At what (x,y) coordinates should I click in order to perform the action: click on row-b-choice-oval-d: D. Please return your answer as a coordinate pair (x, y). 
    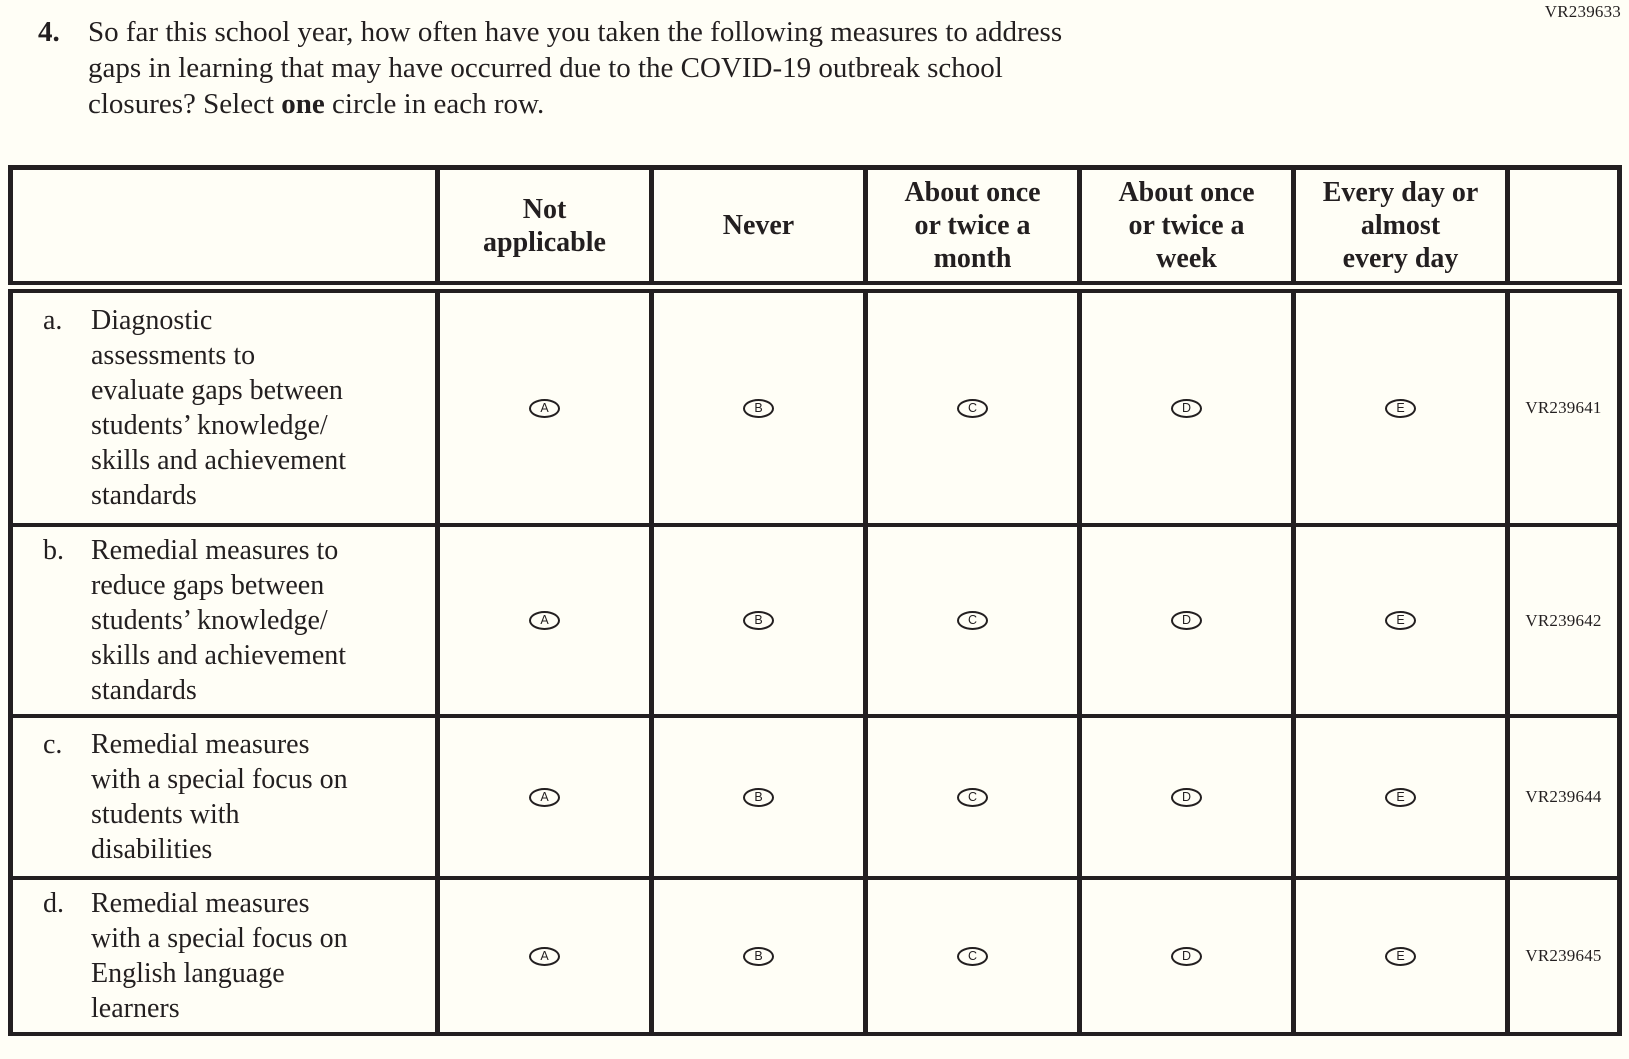
    Looking at the image, I should click on (1186, 620).